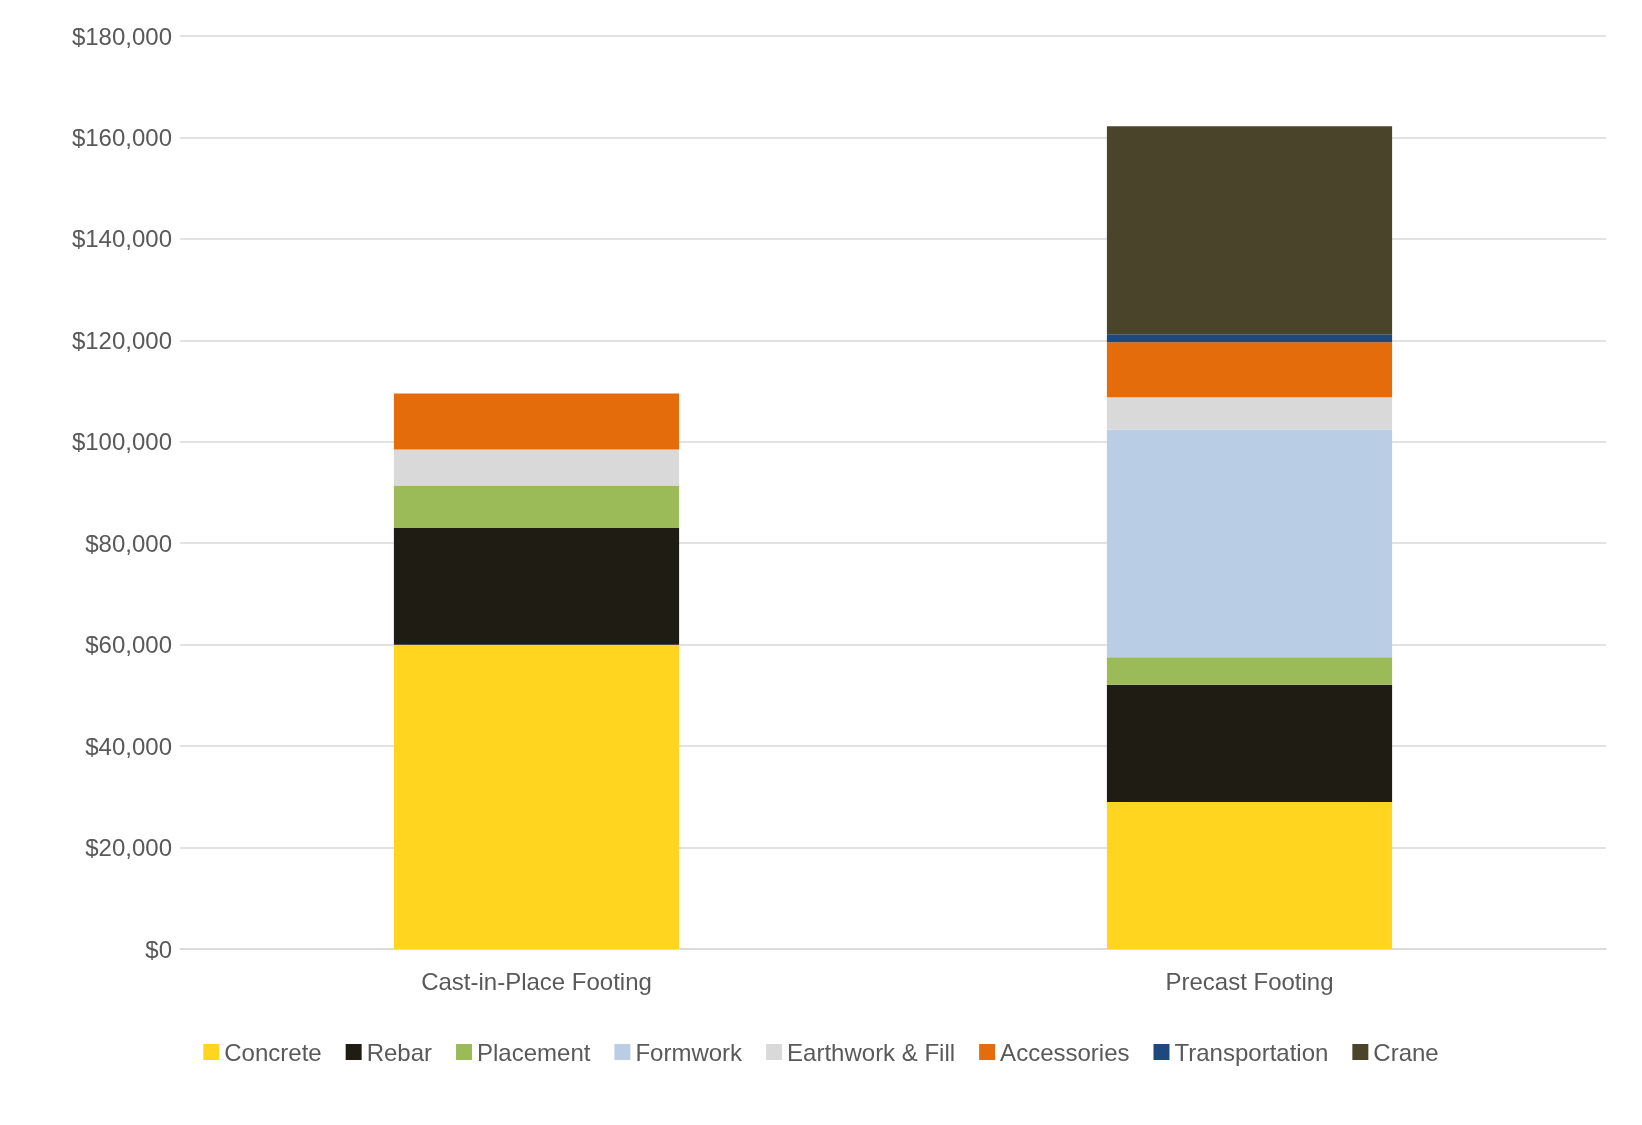 This screenshot has height=1125, width=1642. What do you see at coordinates (121, 340) in the screenshot?
I see `y-tick-label: $120,000` at bounding box center [121, 340].